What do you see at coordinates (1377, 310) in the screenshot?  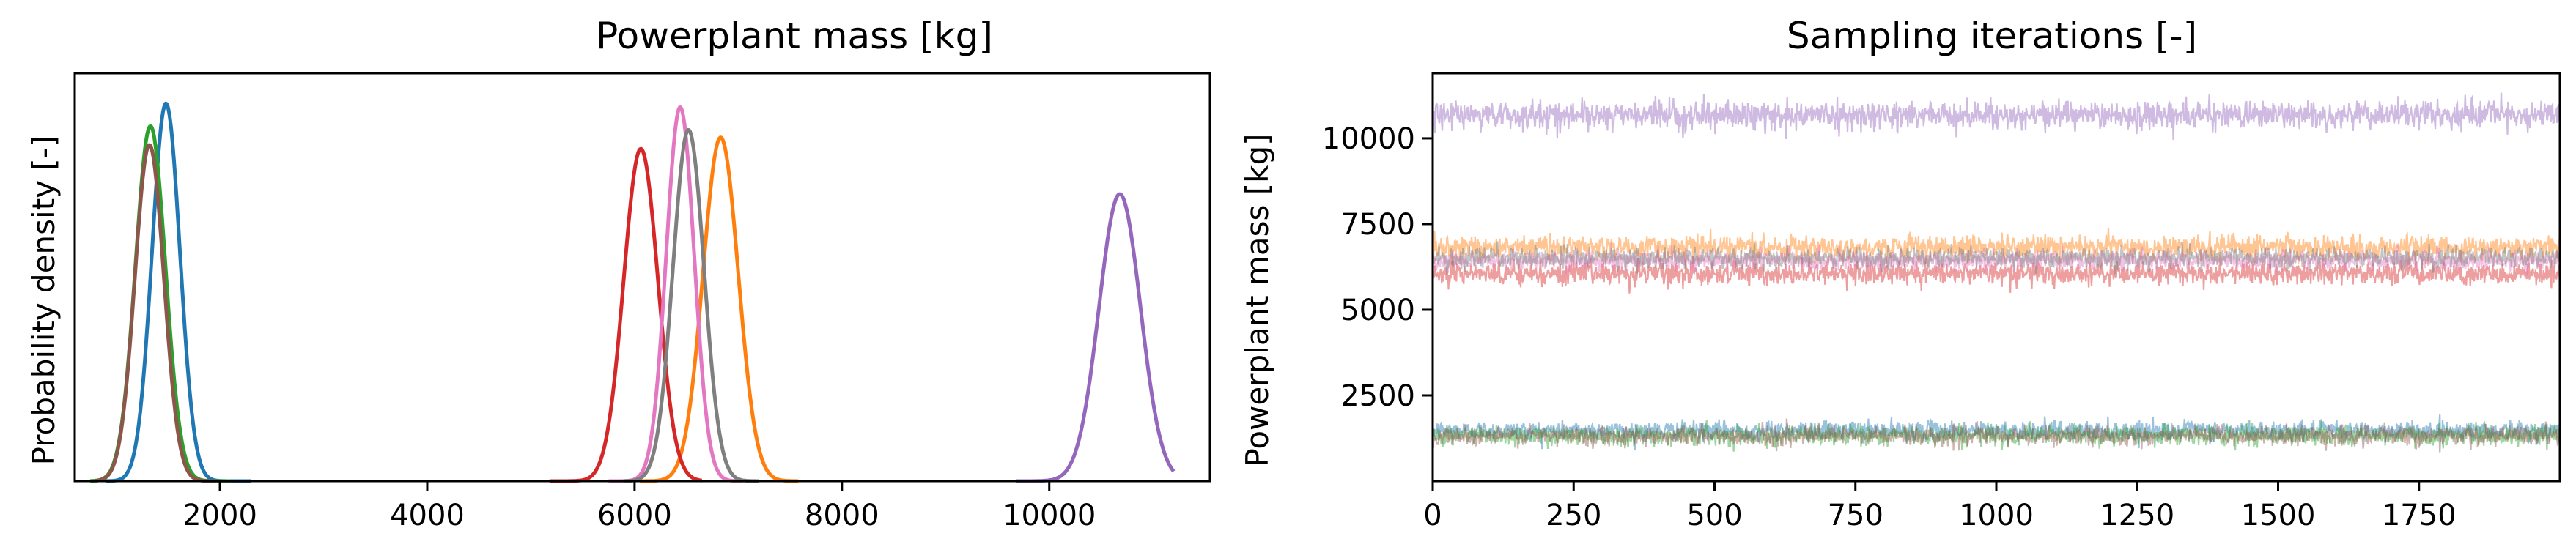 I see `trace-y-tick-label: 5000` at bounding box center [1377, 310].